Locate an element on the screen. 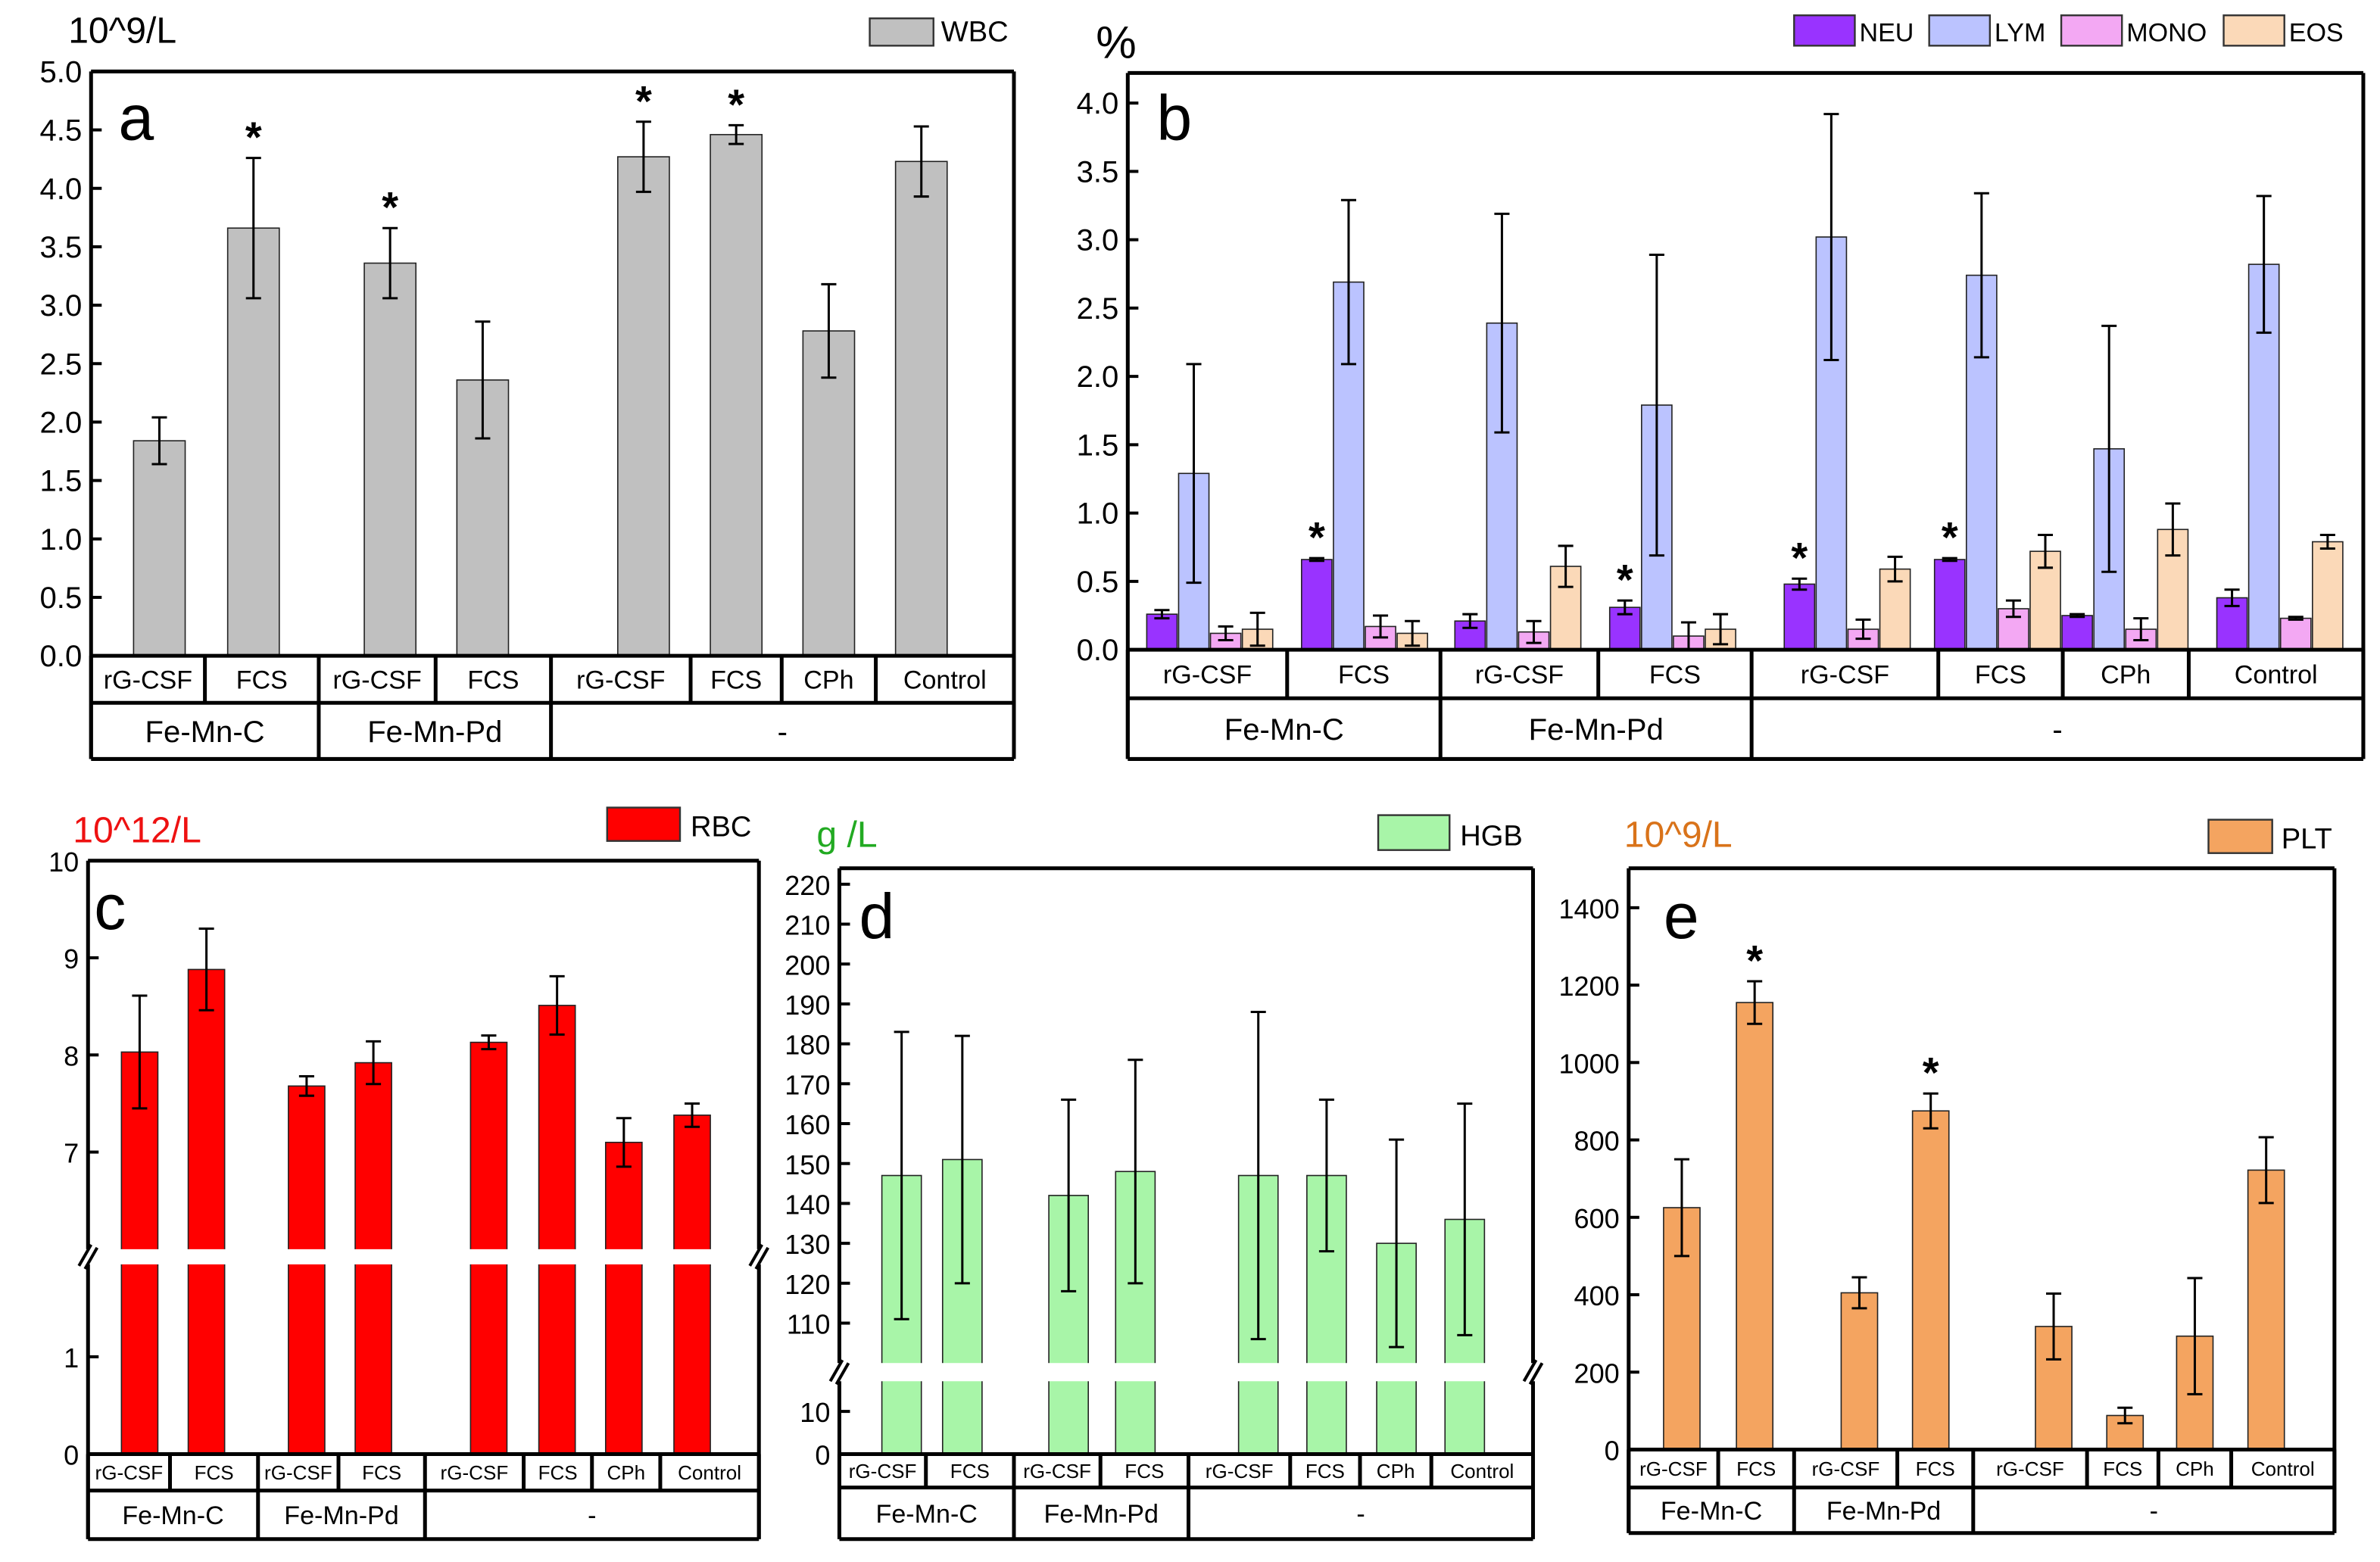 The width and height of the screenshot is (2380, 1562). y-tick-label: 1.0 is located at coordinates (1098, 514).